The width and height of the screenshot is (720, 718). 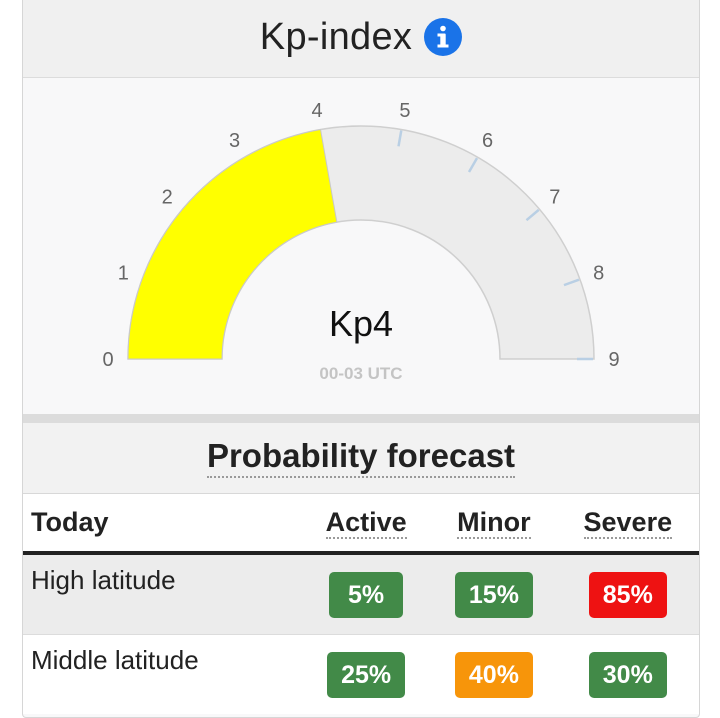 I want to click on severe-badge: 30%, so click(x=627, y=674).